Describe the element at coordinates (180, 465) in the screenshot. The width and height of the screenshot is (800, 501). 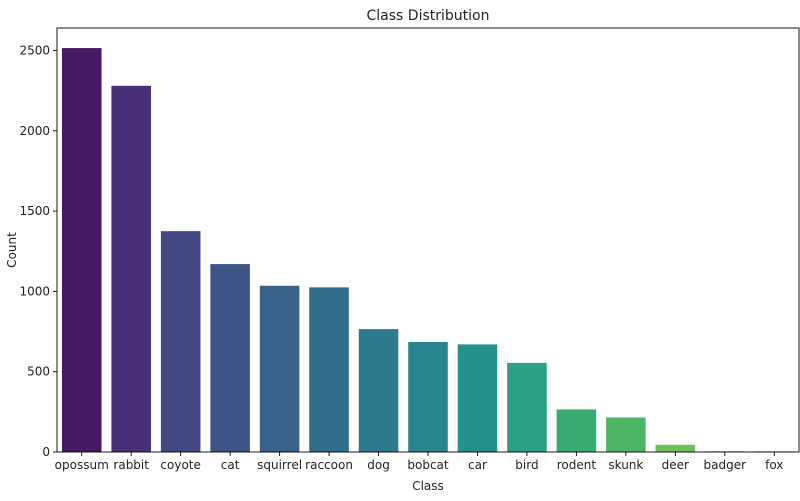
I see `x-tick-label-coyote: coyote` at that location.